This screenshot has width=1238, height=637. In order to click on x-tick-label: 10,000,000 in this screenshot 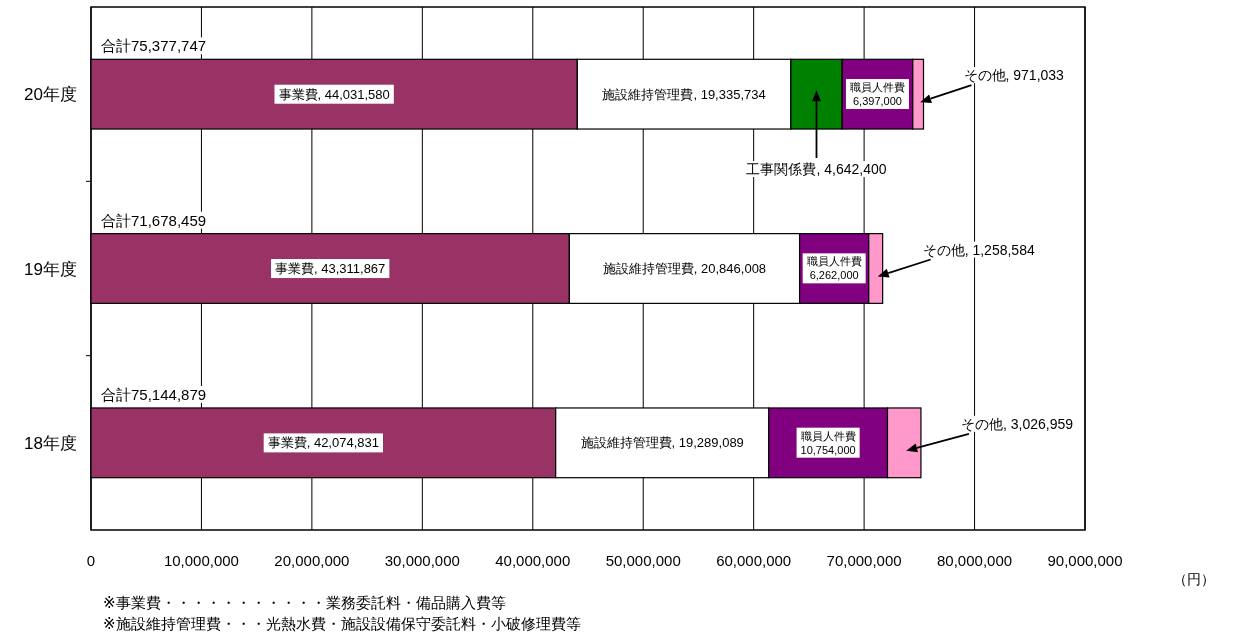, I will do `click(201, 560)`.